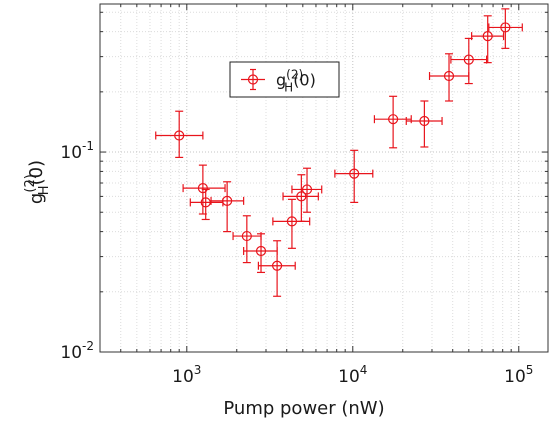  I want to click on legend-marker, so click(253, 79).